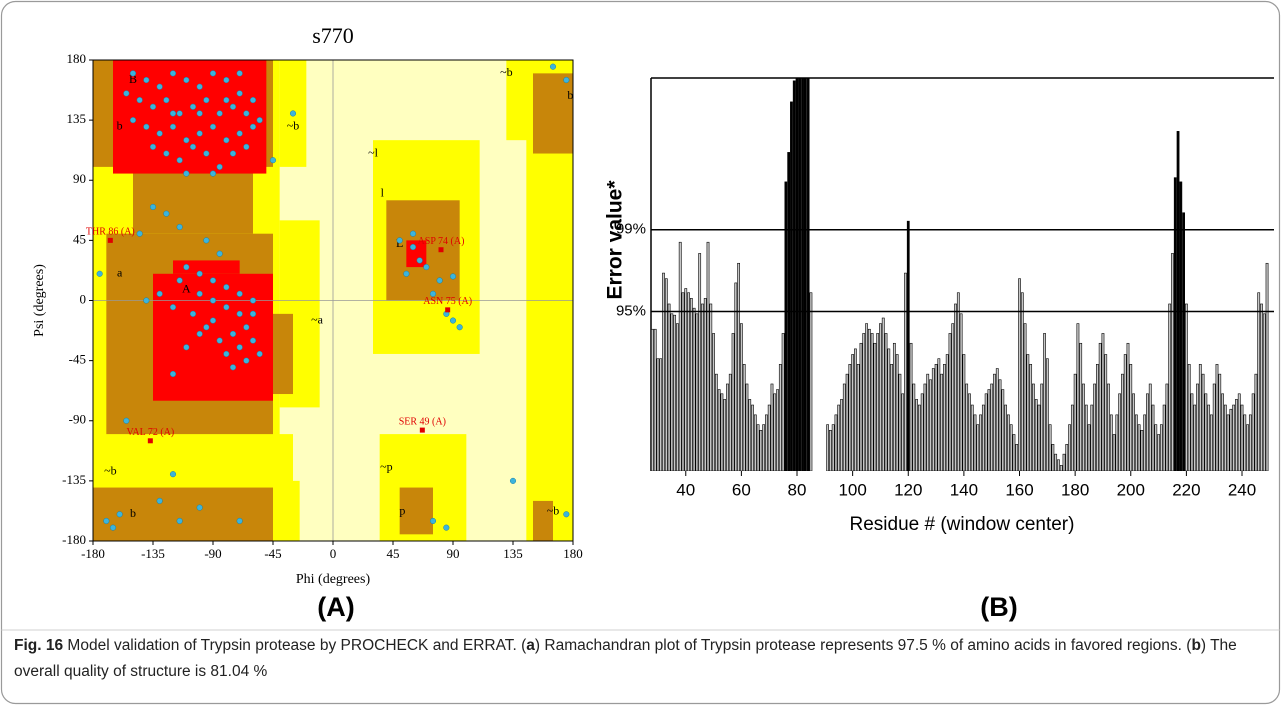  Describe the element at coordinates (74, 539) in the screenshot. I see `y-tick-label: -180` at that location.